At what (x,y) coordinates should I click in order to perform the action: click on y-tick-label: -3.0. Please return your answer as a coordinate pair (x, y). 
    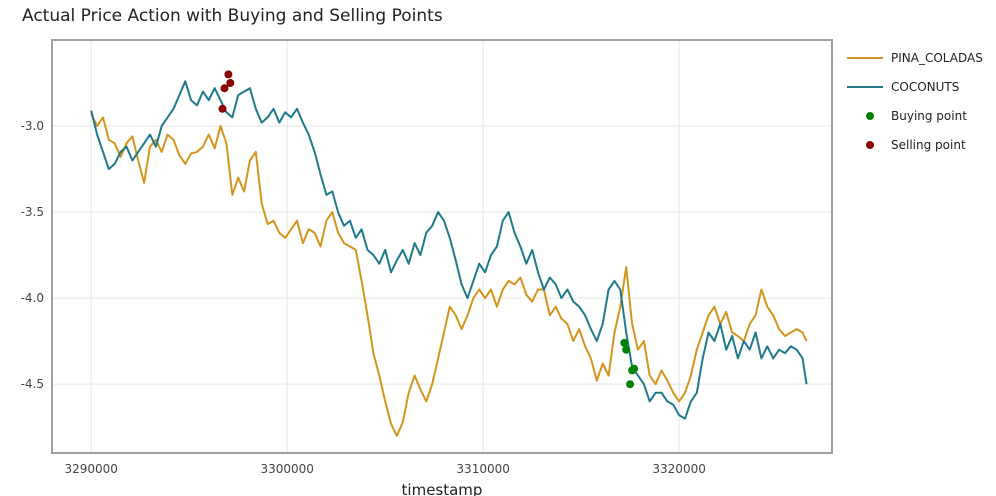
    Looking at the image, I should click on (32, 126).